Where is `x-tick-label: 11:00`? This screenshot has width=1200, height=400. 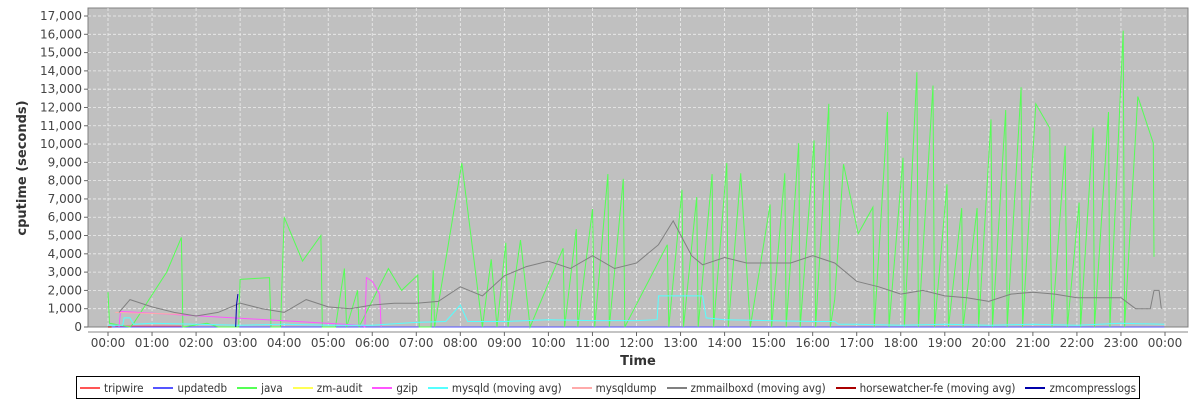
x-tick-label: 11:00 is located at coordinates (592, 343).